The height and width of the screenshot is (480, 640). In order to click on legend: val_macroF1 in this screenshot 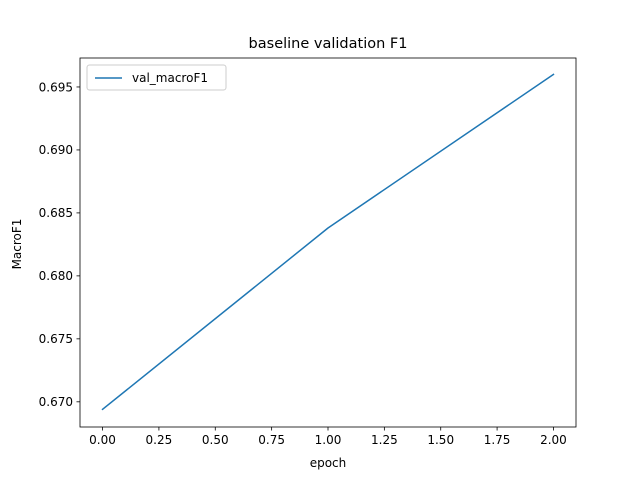, I will do `click(156, 77)`.